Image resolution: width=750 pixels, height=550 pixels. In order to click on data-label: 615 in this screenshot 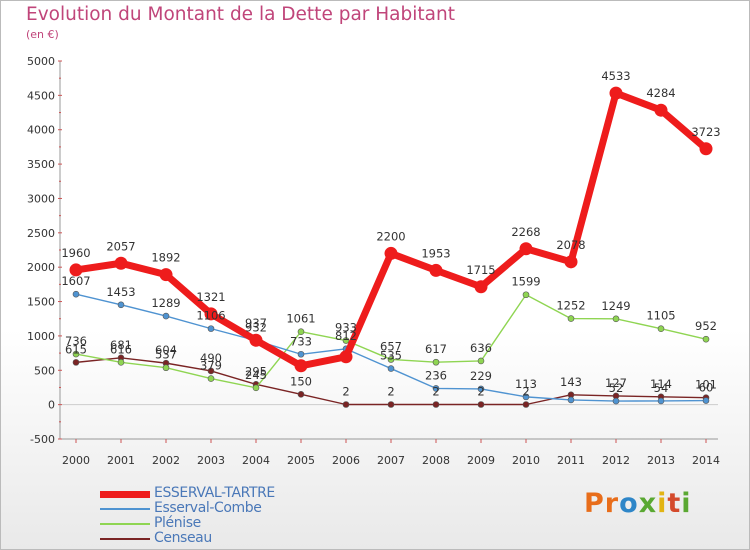, I will do `click(76, 349)`.